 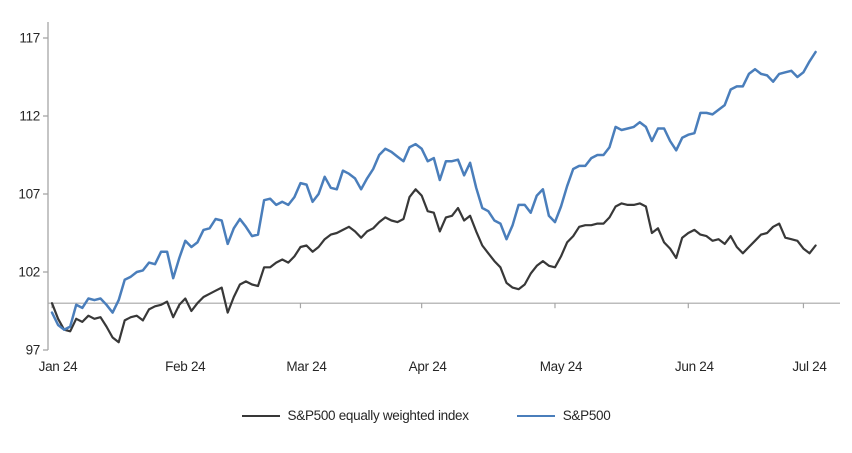 What do you see at coordinates (306, 366) in the screenshot?
I see `x-axis-tick-label: Mar 24` at bounding box center [306, 366].